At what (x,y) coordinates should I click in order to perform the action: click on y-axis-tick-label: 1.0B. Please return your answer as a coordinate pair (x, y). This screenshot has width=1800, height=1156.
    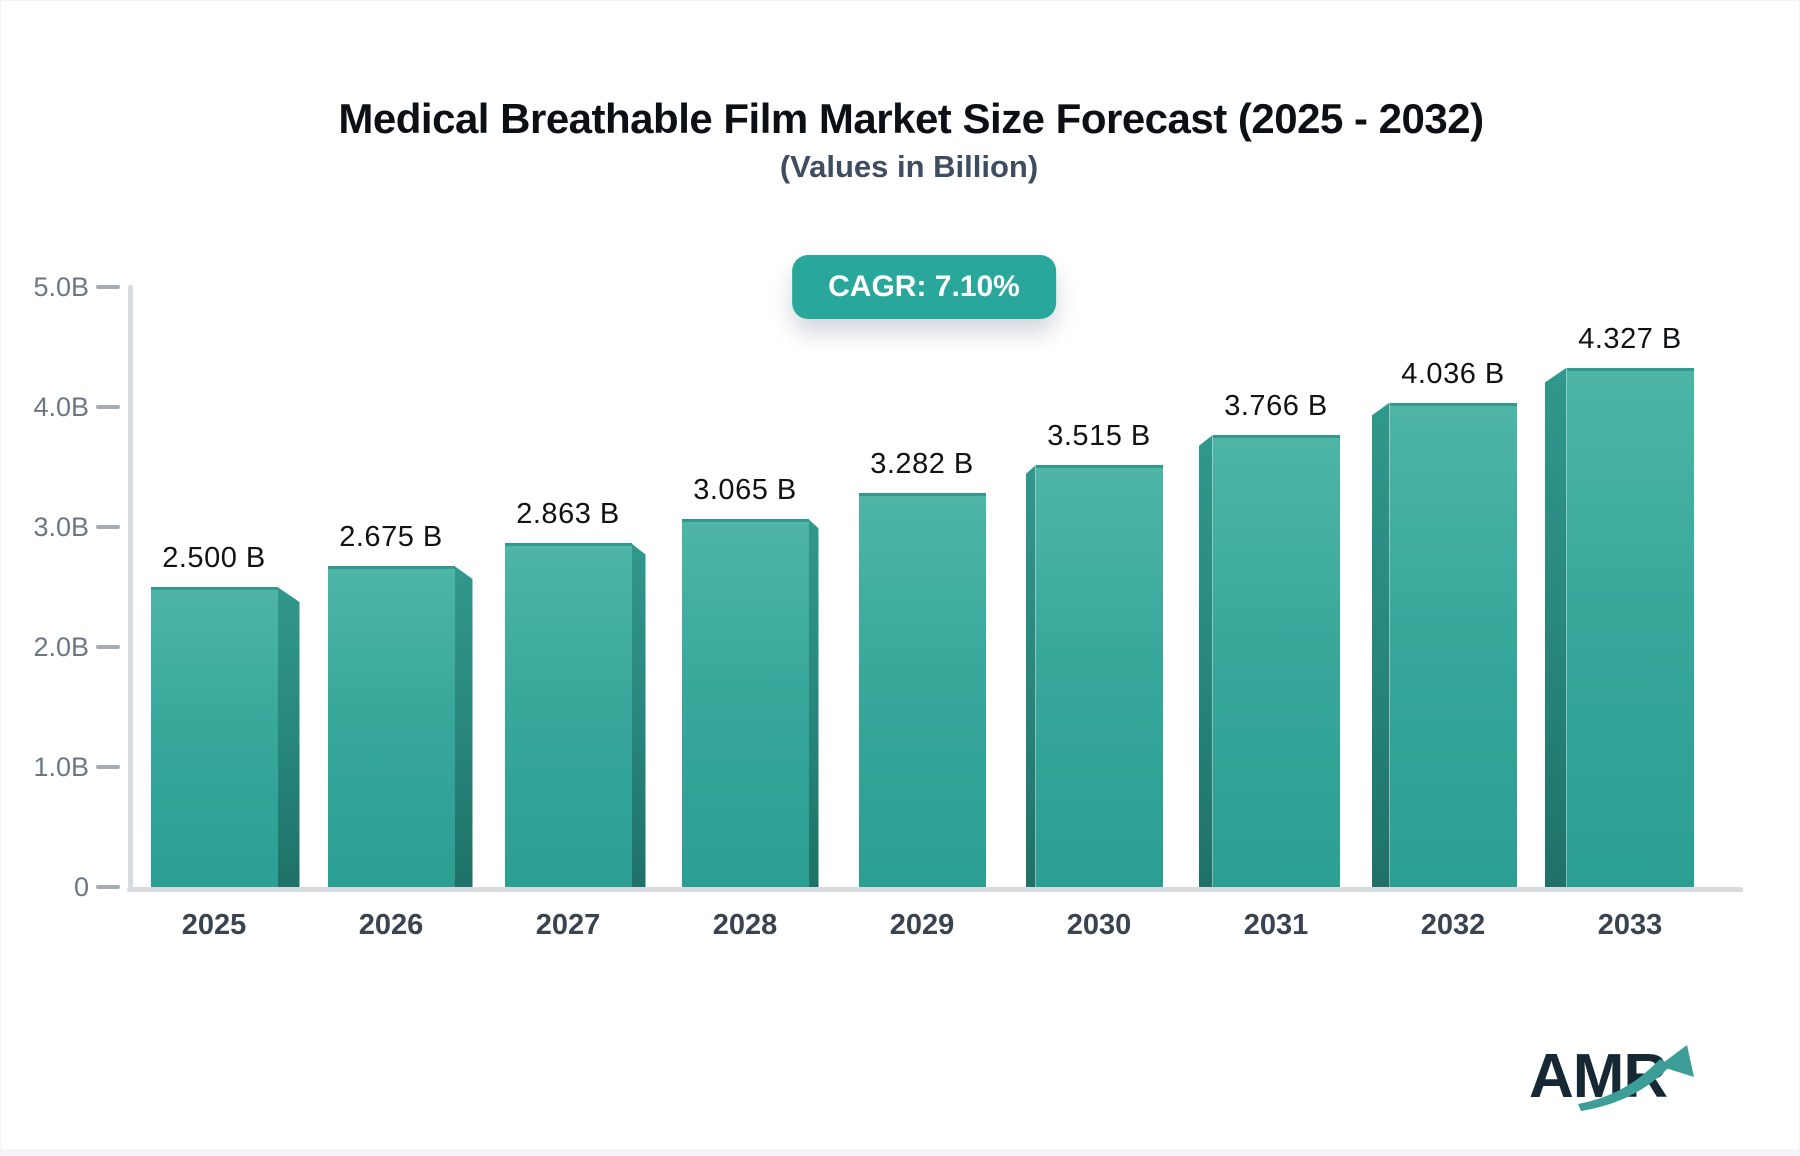
    Looking at the image, I should click on (61, 767).